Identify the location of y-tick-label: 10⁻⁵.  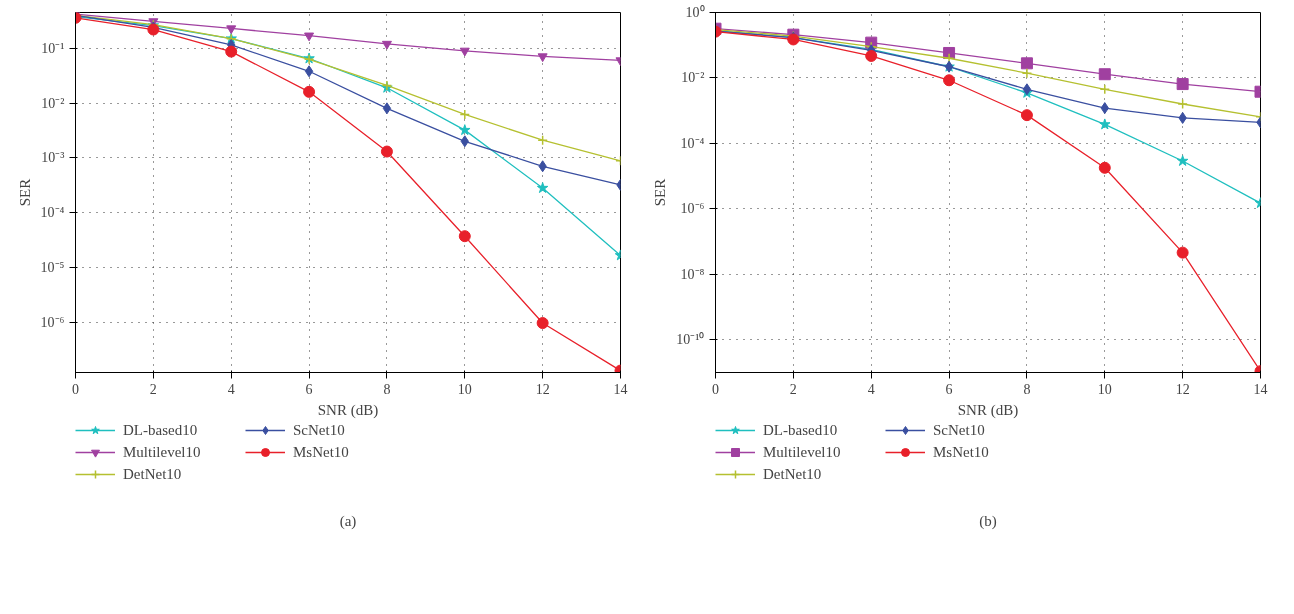
(52, 267).